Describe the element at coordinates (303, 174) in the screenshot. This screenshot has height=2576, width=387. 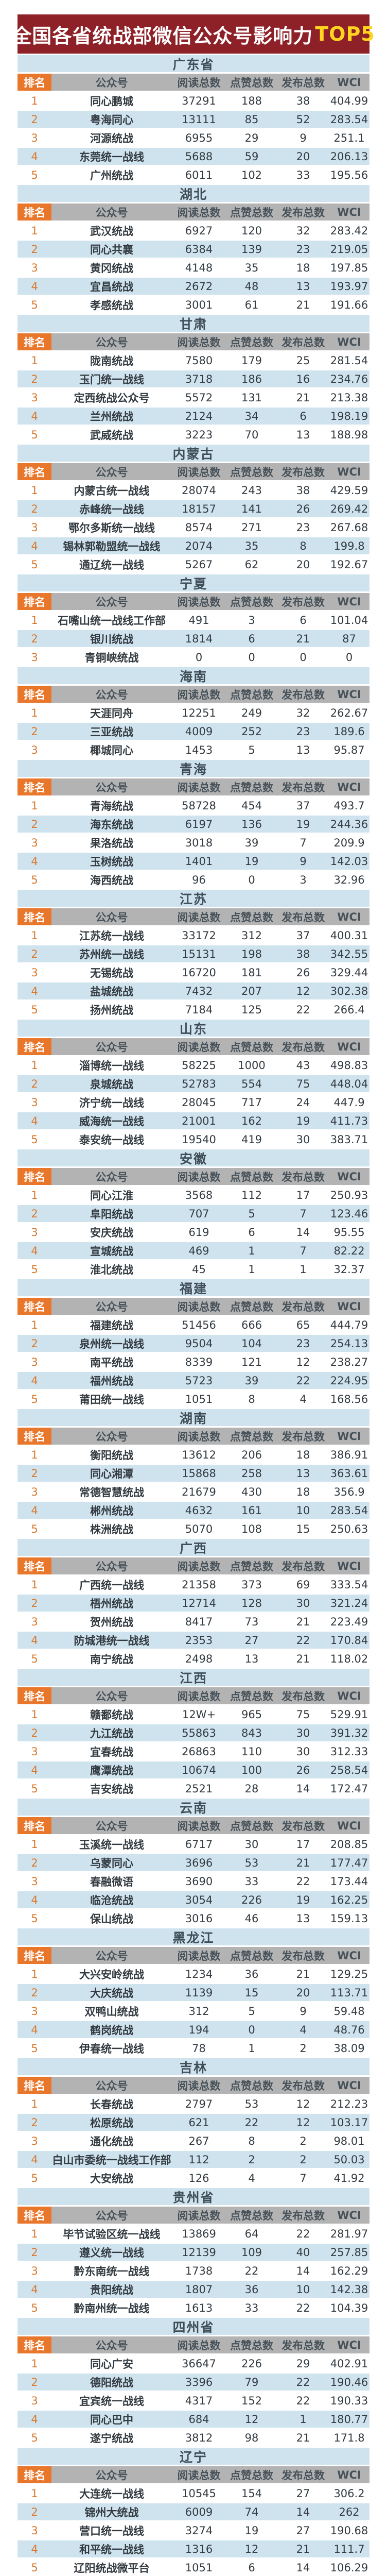
I see `cell-posts: 33` at that location.